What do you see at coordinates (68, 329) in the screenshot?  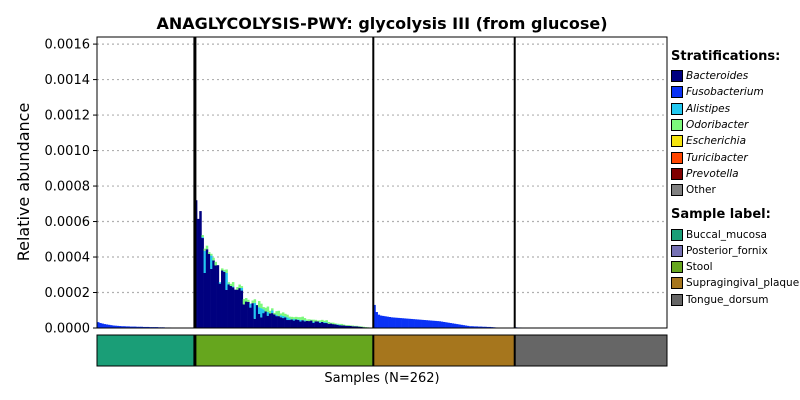 I see `y-tick-label: 0.0000` at bounding box center [68, 329].